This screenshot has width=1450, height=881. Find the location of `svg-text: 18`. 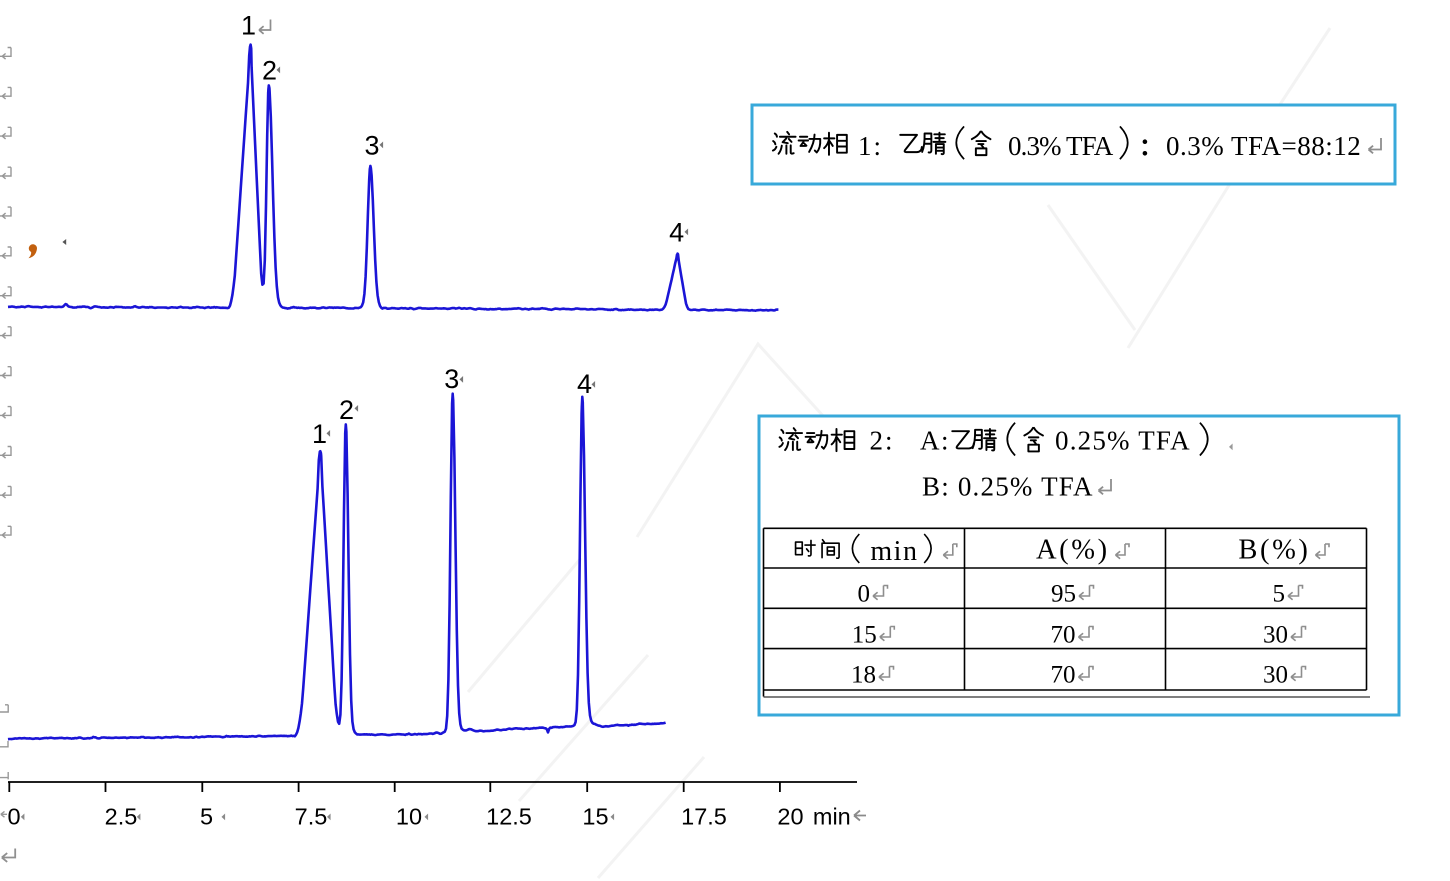

svg-text: 18 is located at coordinates (863, 674).